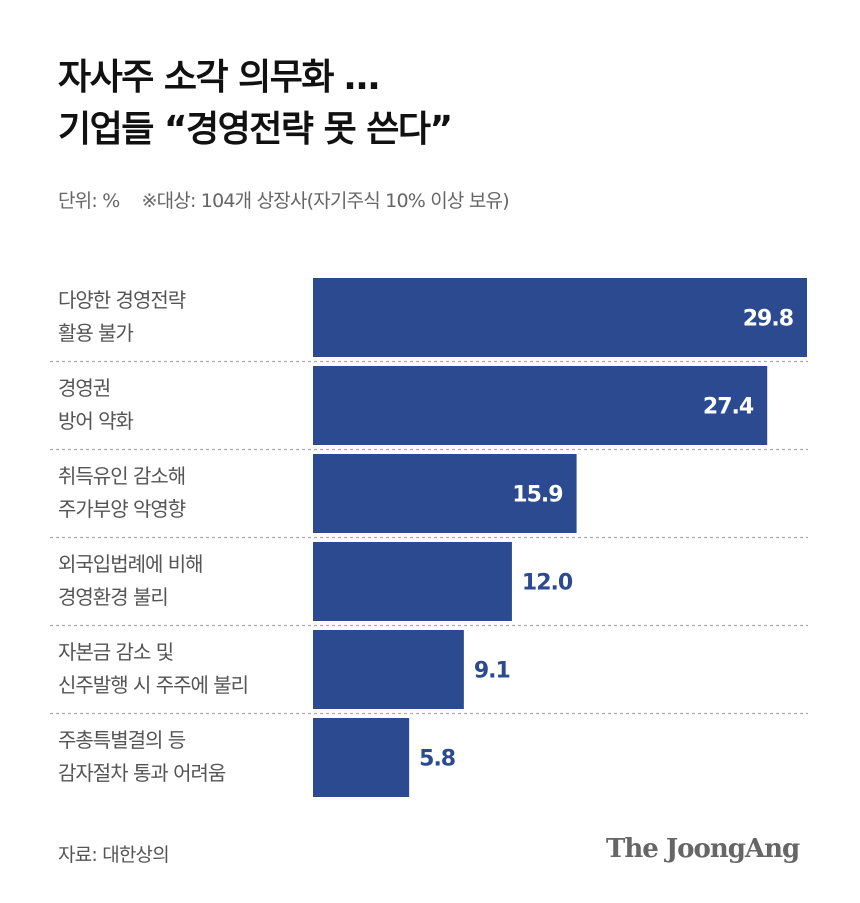 Image resolution: width=860 pixels, height=903 pixels. Describe the element at coordinates (113, 597) in the screenshot. I see `category-label: 경영환경 불리` at that location.